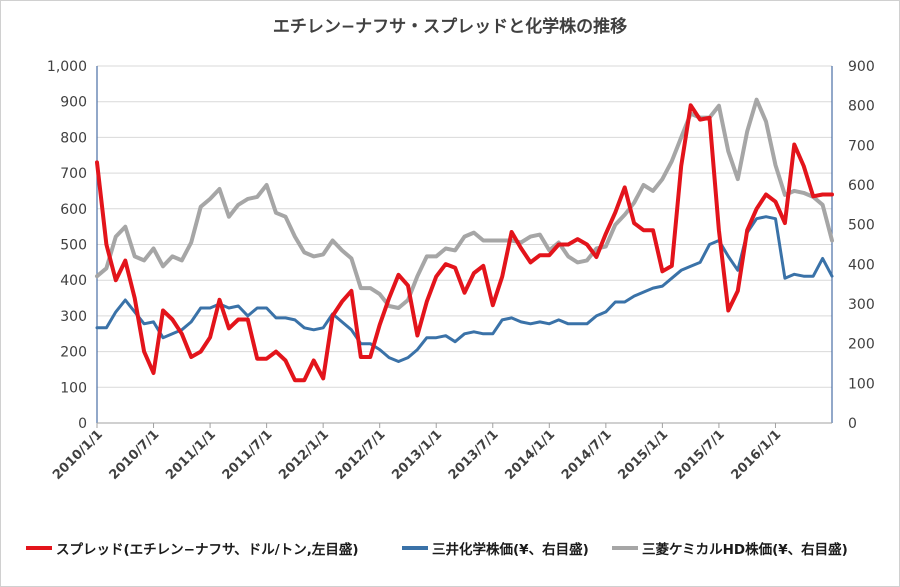  I want to click on y-left-tick-label: 400, so click(73, 281).